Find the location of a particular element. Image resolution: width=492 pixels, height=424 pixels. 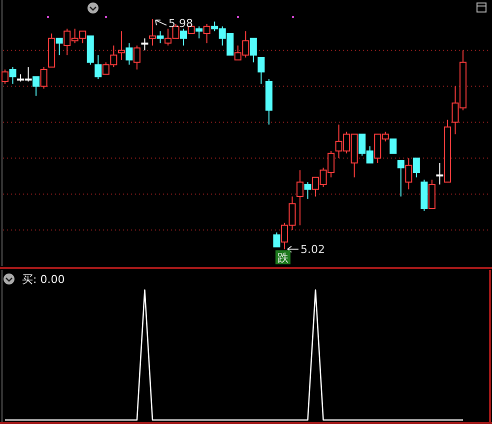

chart-title: 买: 0.00 is located at coordinates (43, 279).